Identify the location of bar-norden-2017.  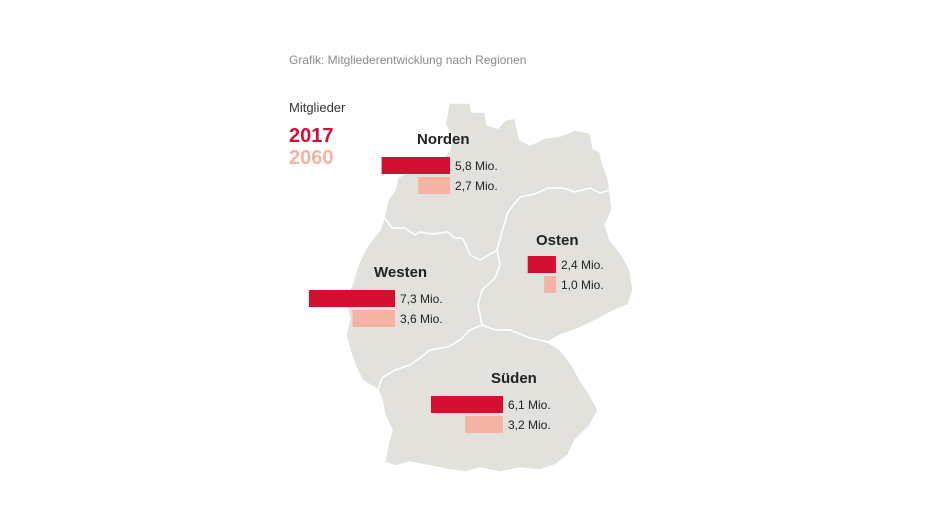
(415, 165).